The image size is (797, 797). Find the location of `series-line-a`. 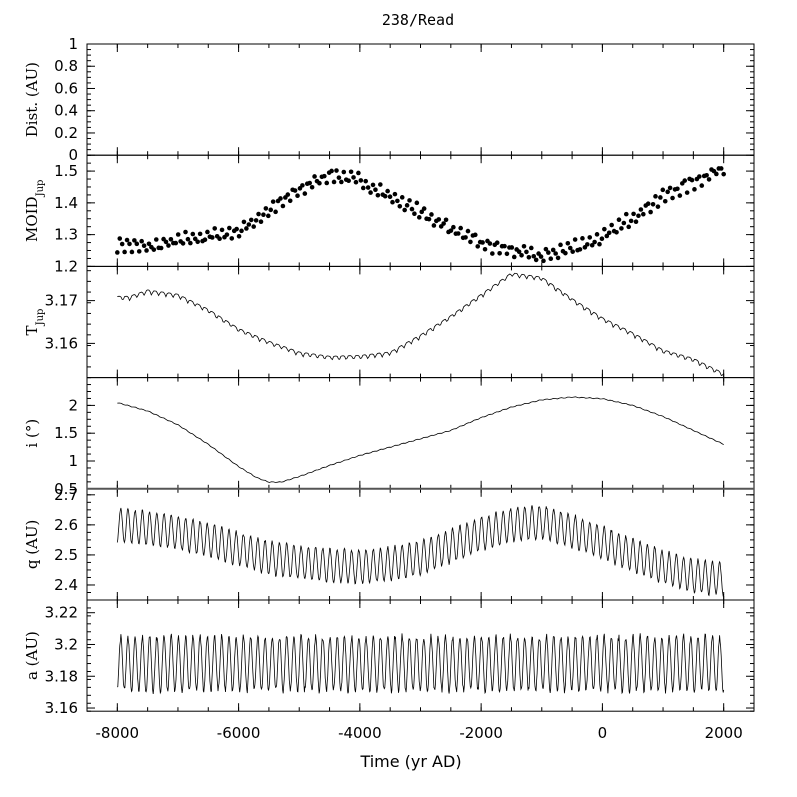

series-line-a is located at coordinates (421, 664).